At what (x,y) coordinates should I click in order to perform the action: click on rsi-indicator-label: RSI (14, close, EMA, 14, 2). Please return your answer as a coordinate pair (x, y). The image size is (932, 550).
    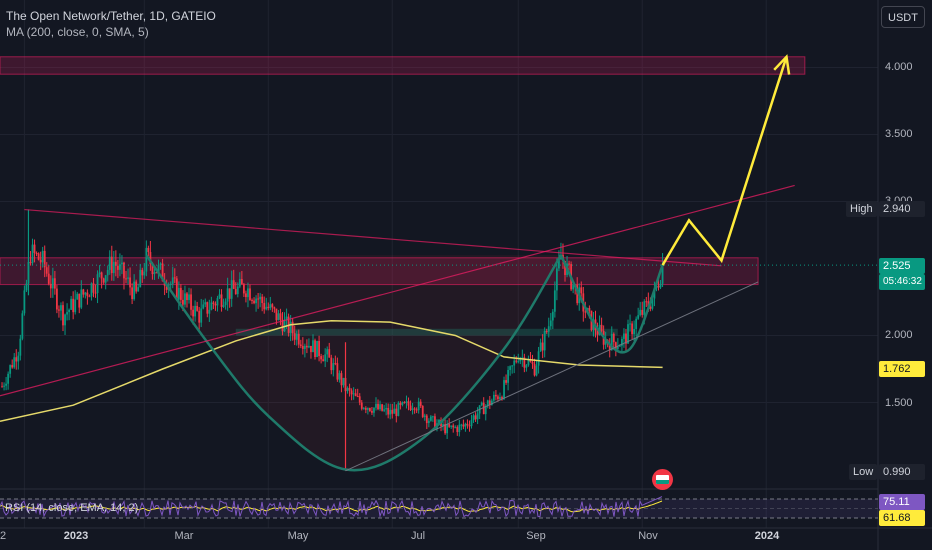
    Looking at the image, I should click on (72, 508).